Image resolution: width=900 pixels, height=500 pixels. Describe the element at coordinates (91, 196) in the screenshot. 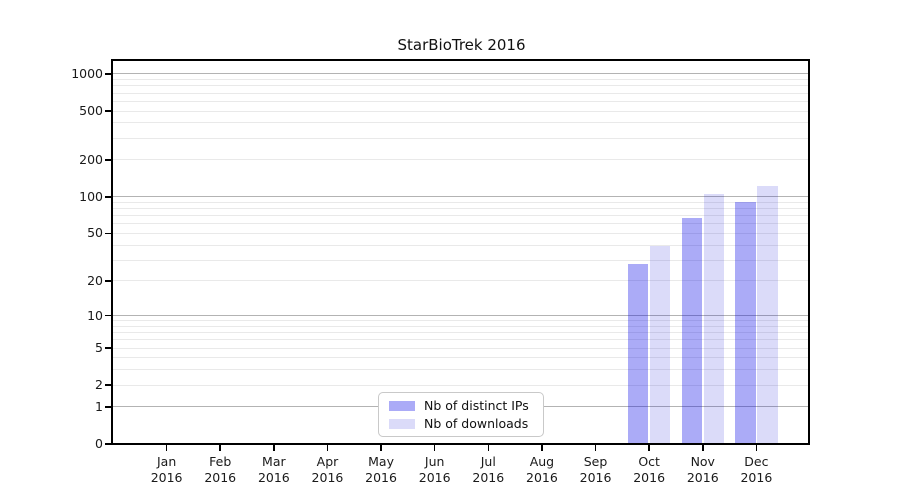

I see `y-tick-label: 100` at that location.